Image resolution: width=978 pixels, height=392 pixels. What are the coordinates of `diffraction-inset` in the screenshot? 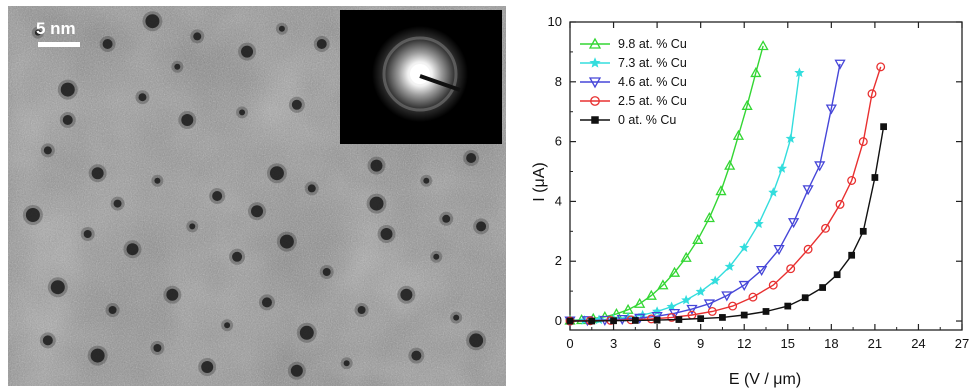 It's located at (421, 77).